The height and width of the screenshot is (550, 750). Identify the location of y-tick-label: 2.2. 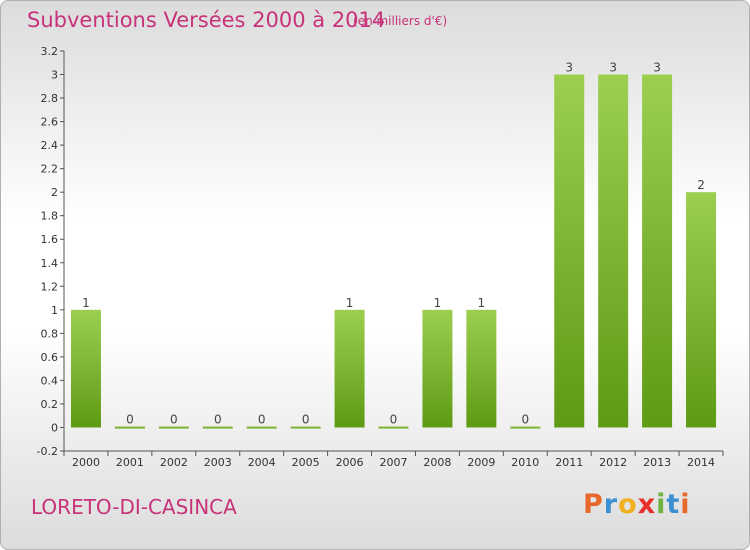
(50, 169).